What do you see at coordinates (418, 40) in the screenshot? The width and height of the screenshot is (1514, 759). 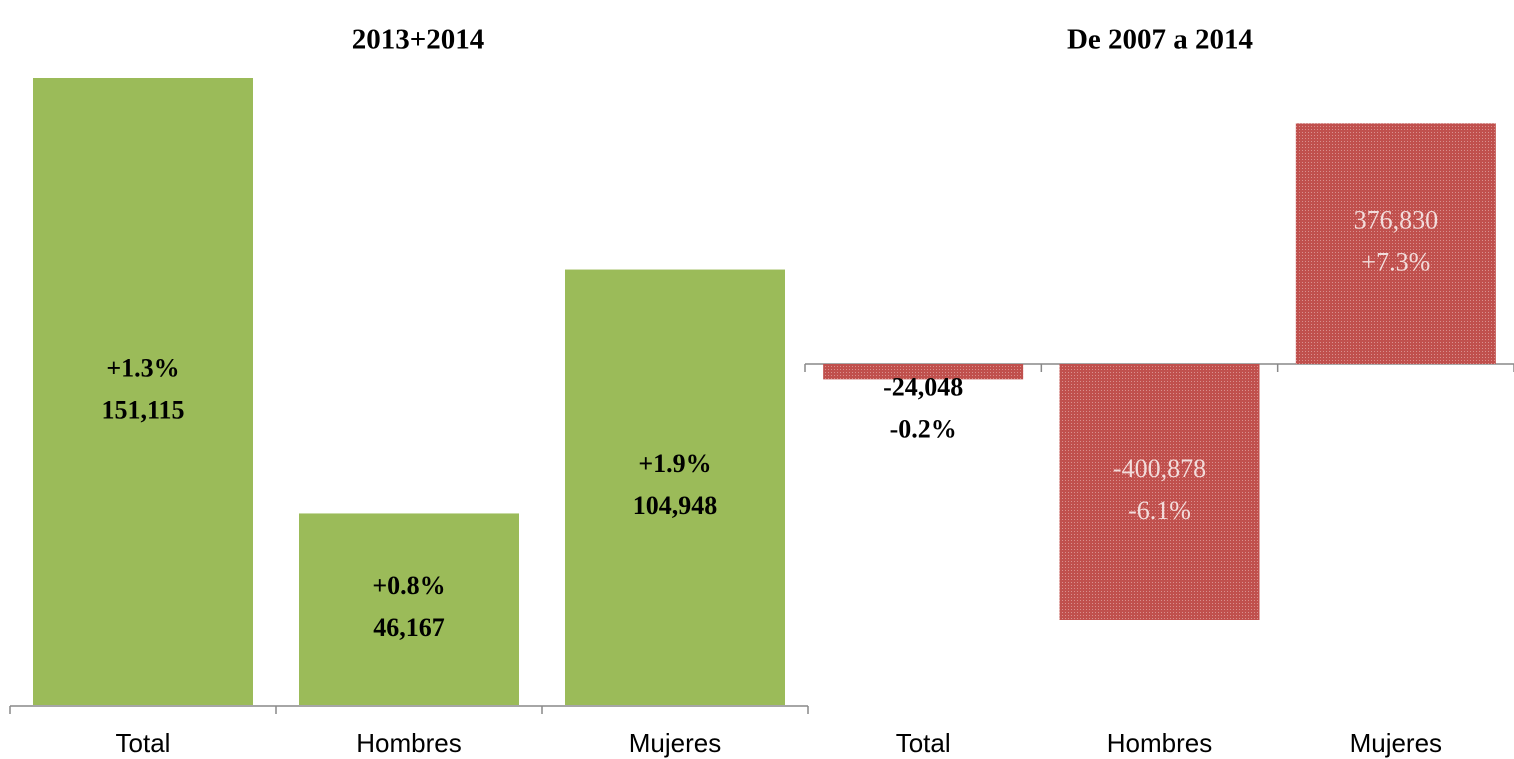 I see `chart-title: 2013+2014` at bounding box center [418, 40].